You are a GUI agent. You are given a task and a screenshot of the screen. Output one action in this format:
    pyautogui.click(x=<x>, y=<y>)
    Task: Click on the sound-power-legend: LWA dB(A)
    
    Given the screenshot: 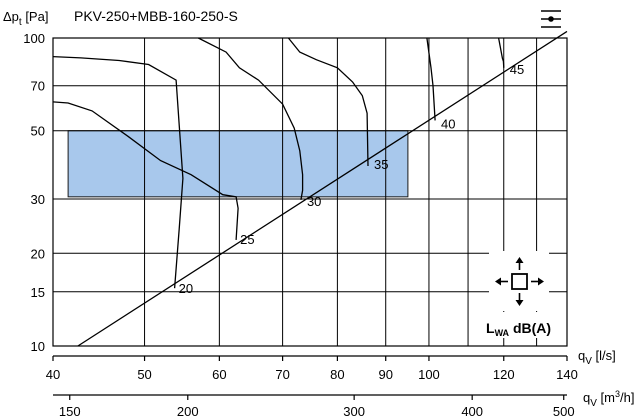 What is the action you would take?
    pyautogui.click(x=518, y=329)
    